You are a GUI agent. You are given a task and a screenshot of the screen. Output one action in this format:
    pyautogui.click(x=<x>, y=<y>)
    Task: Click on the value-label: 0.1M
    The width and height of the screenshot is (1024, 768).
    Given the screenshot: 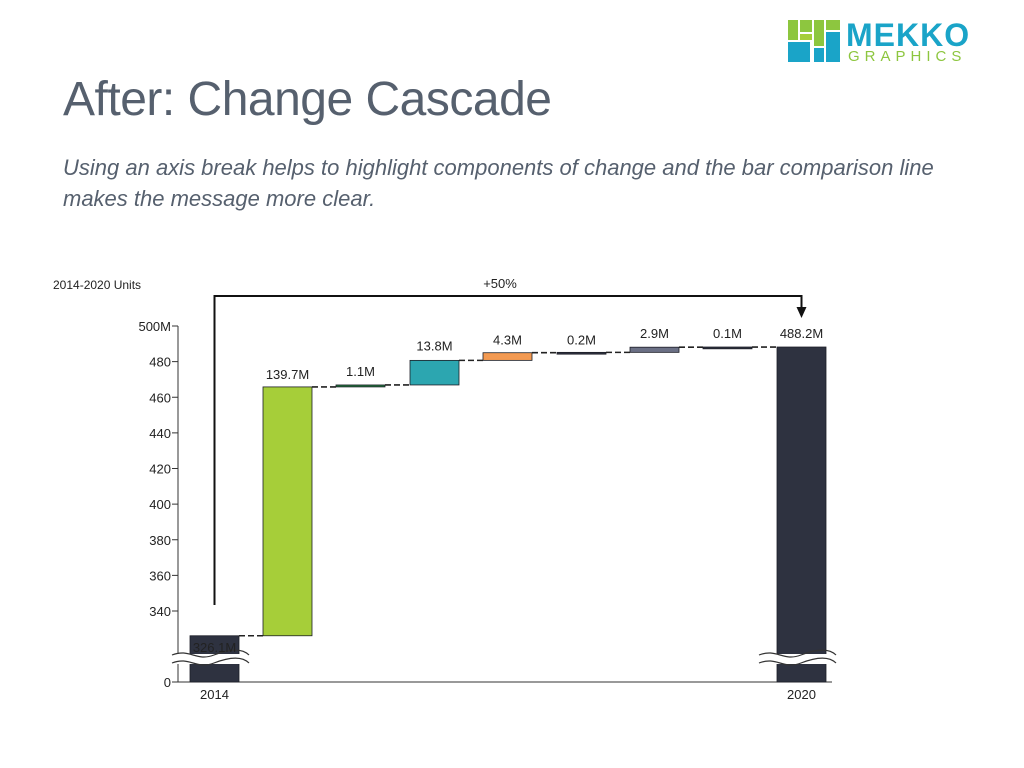 What is the action you would take?
    pyautogui.click(x=727, y=333)
    